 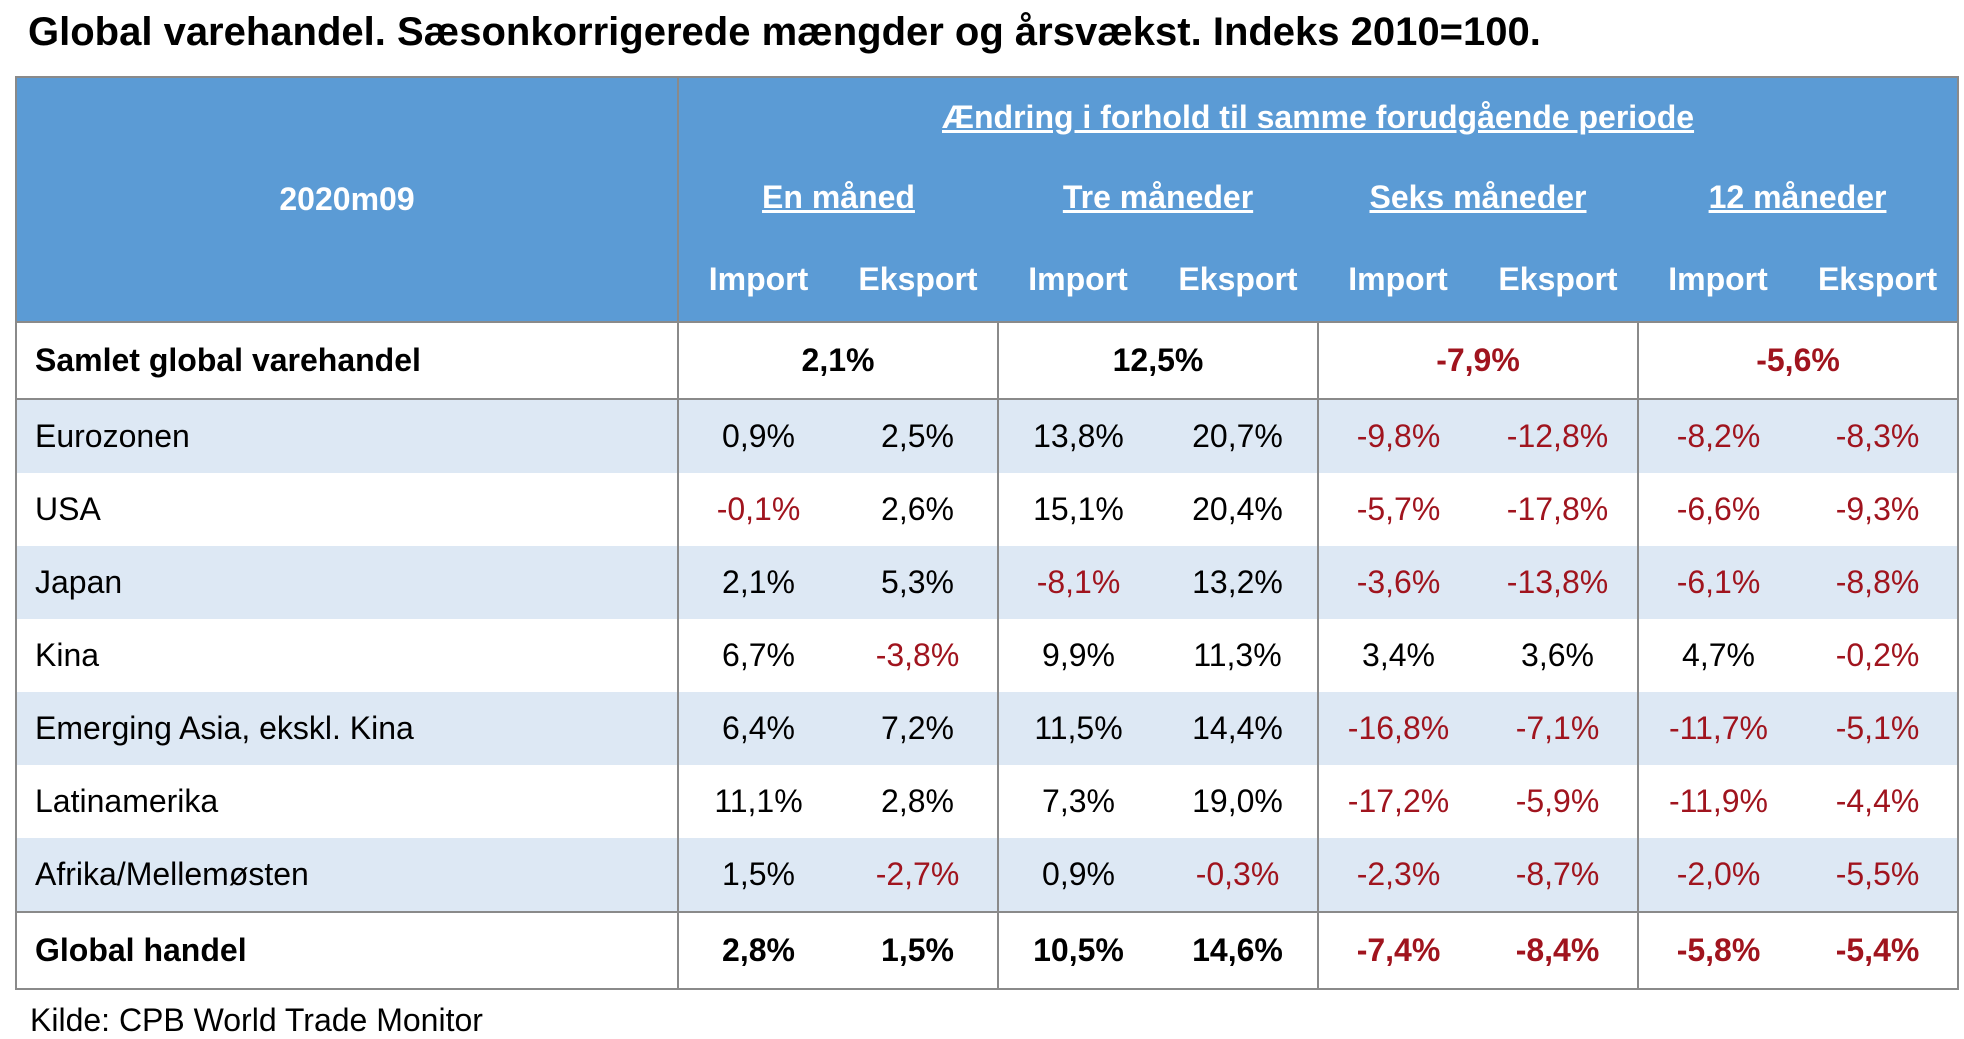 What do you see at coordinates (1238, 582) in the screenshot?
I see `cell: 13,2%` at bounding box center [1238, 582].